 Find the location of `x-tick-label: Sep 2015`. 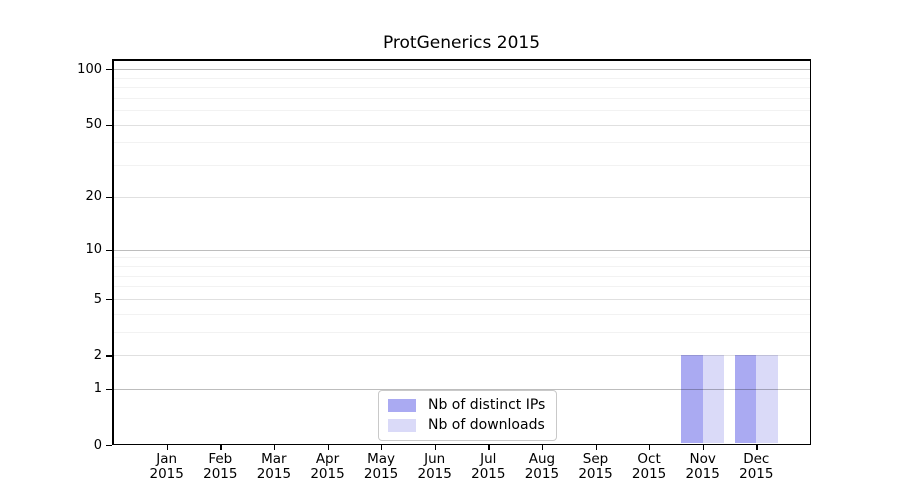

x-tick-label: Sep 2015 is located at coordinates (596, 467).